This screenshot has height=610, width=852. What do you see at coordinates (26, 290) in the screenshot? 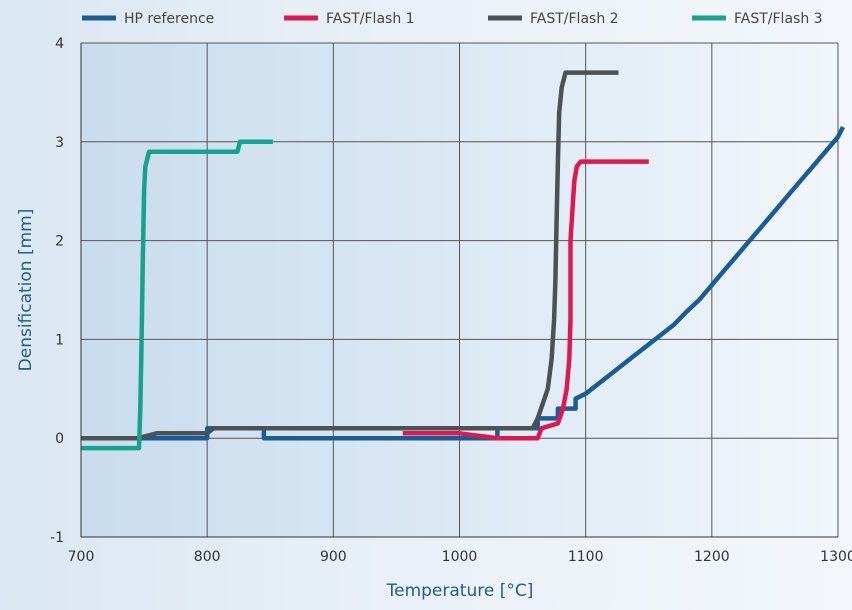
I see `y-axis-title: Densification [mm]` at bounding box center [26, 290].